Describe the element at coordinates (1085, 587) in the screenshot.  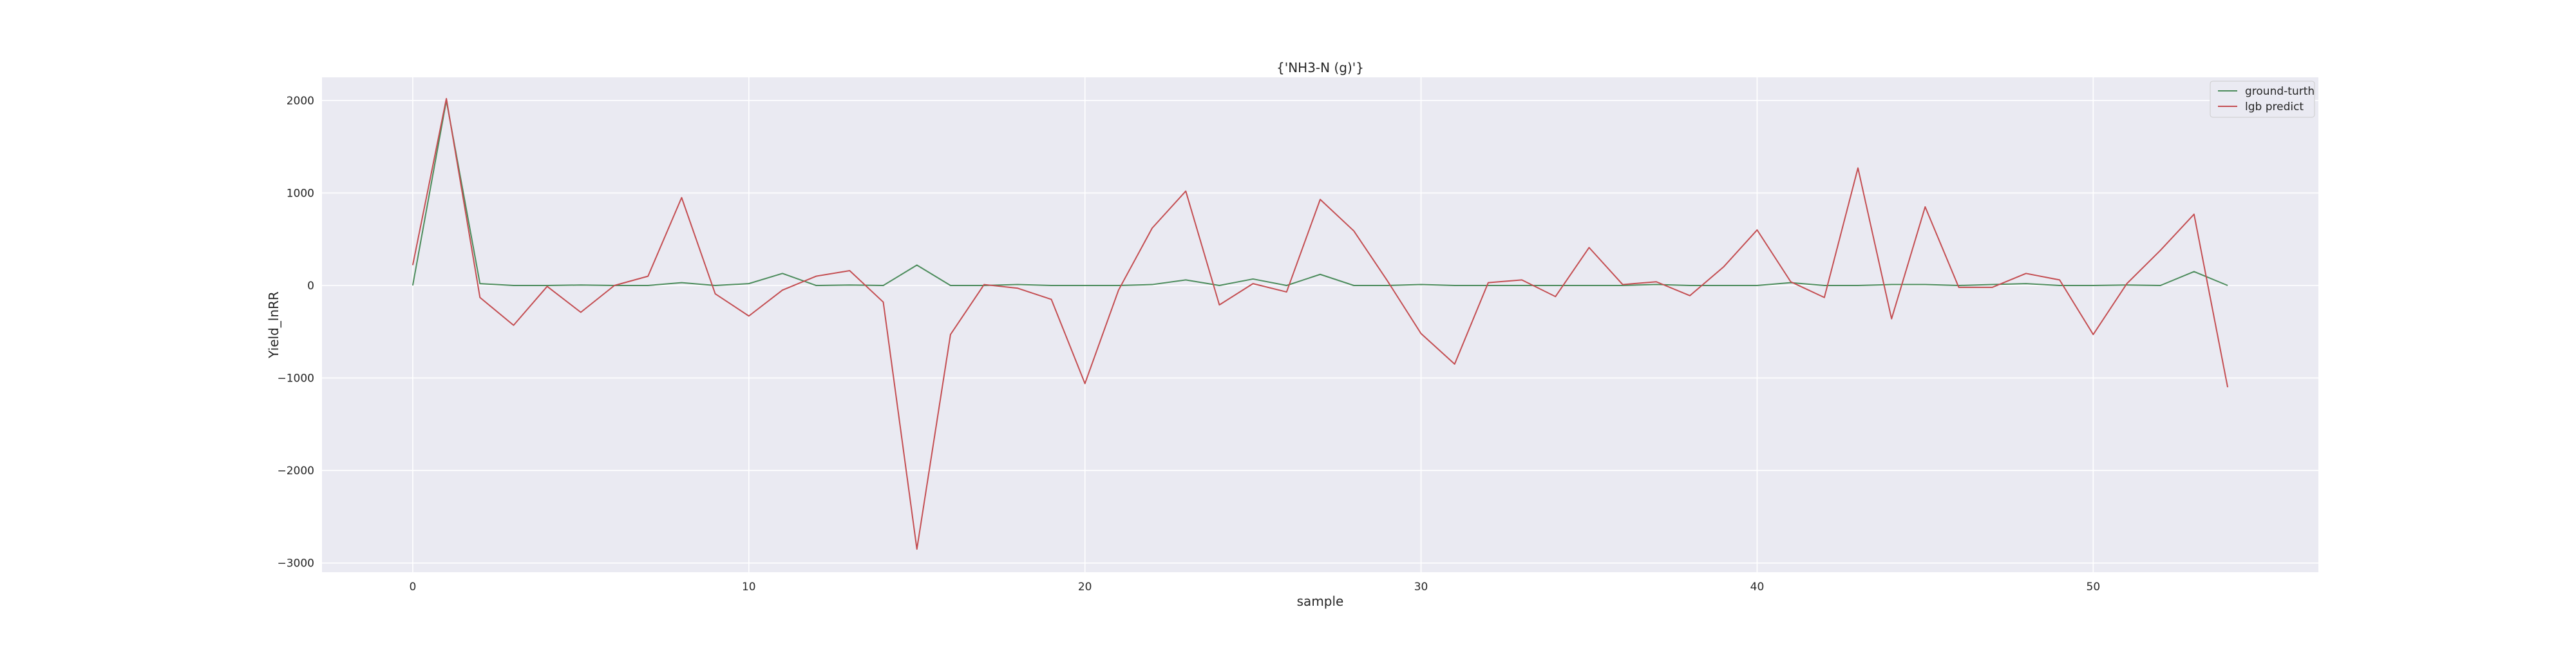
I see `x-tick-label: 20` at that location.